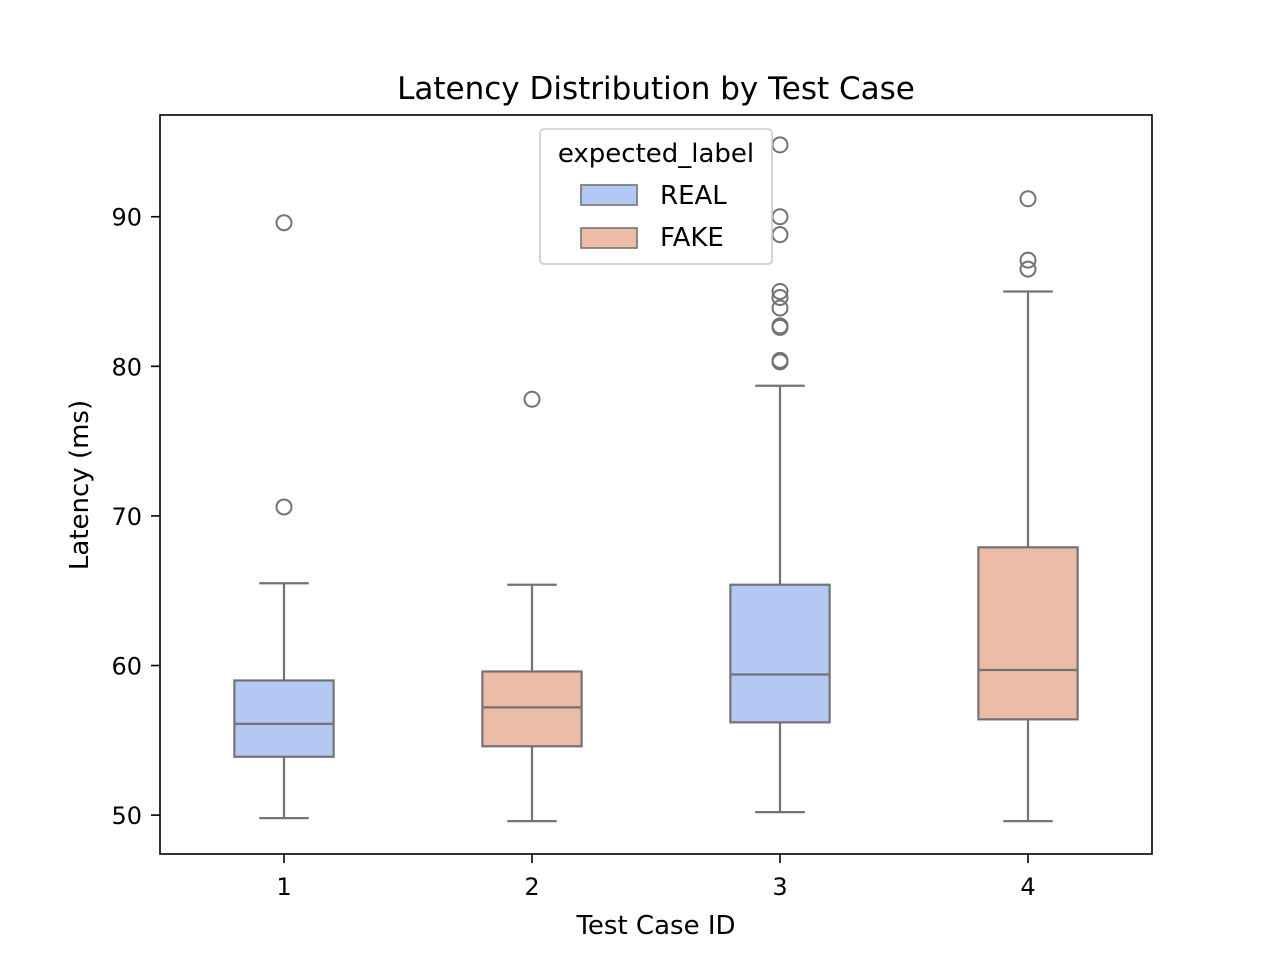 The image size is (1280, 960). Describe the element at coordinates (779, 887) in the screenshot. I see `x-tick-label-3: 3` at that location.